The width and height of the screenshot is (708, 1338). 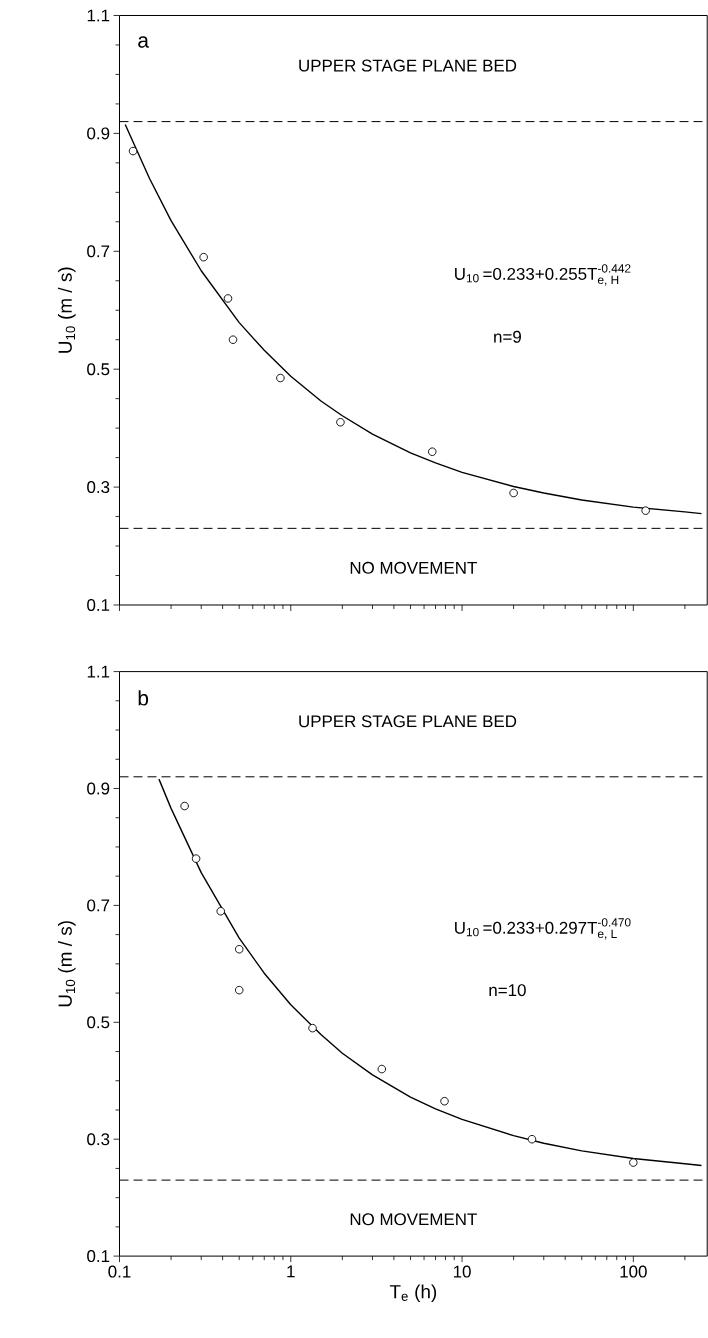 What do you see at coordinates (507, 336) in the screenshot?
I see `annotation: n=9` at bounding box center [507, 336].